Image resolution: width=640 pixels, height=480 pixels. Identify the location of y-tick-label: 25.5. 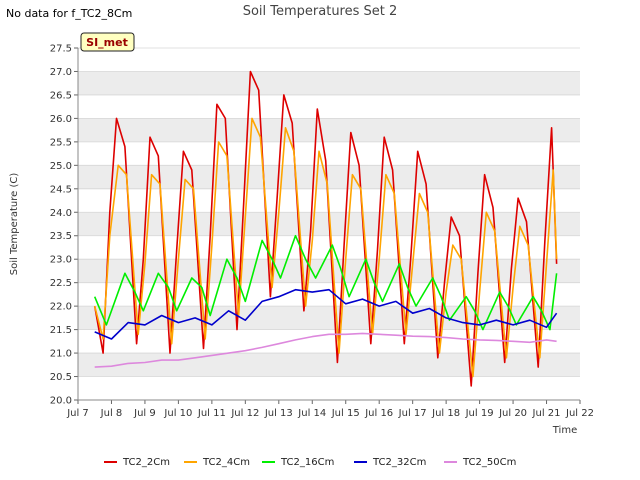
(61, 142).